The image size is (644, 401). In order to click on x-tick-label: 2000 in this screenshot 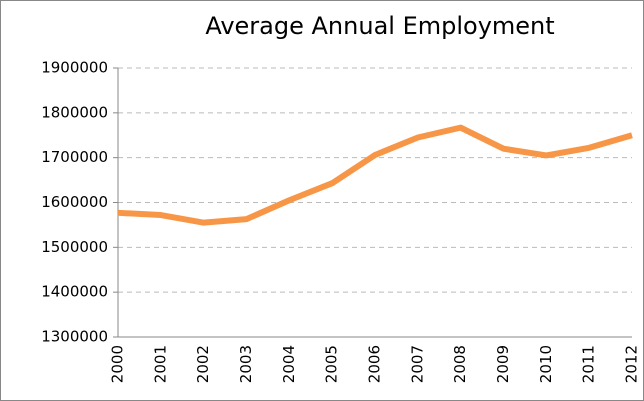, I will do `click(118, 364)`.